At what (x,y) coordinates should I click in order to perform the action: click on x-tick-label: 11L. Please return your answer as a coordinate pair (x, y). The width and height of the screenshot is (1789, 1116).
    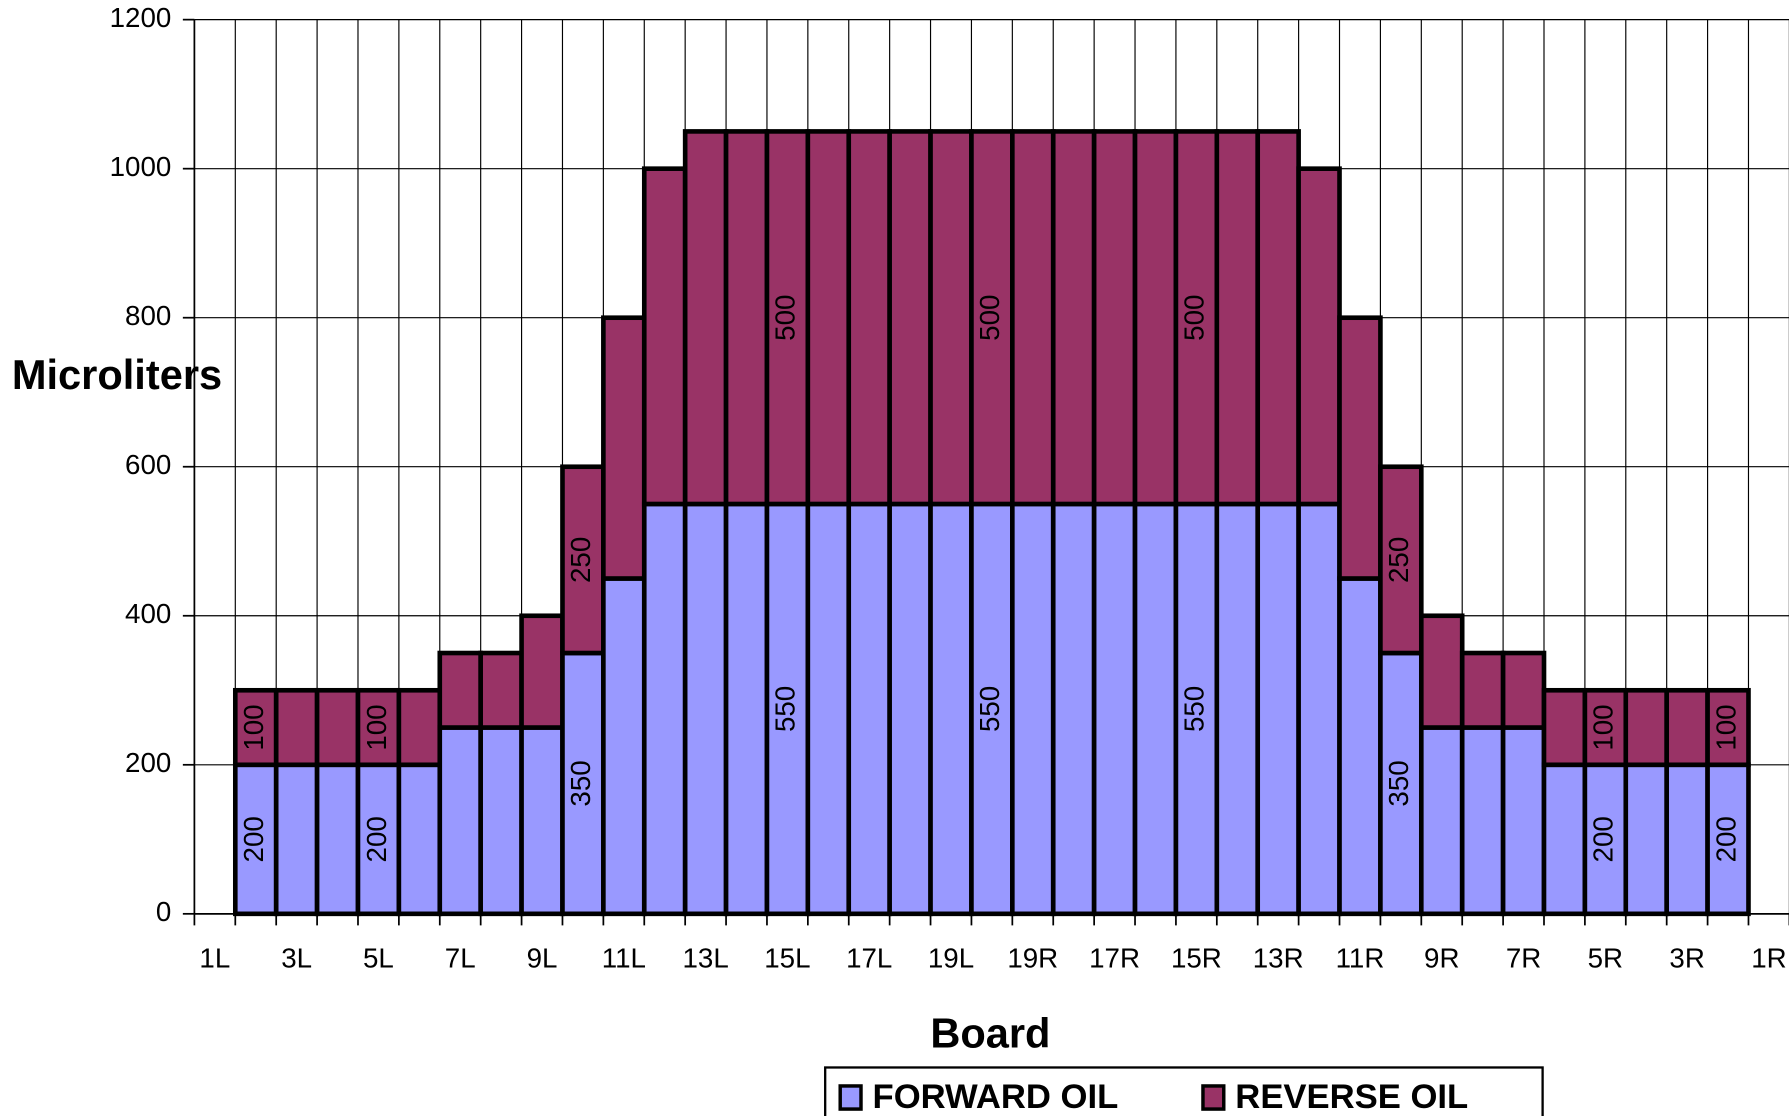
    Looking at the image, I should click on (624, 957).